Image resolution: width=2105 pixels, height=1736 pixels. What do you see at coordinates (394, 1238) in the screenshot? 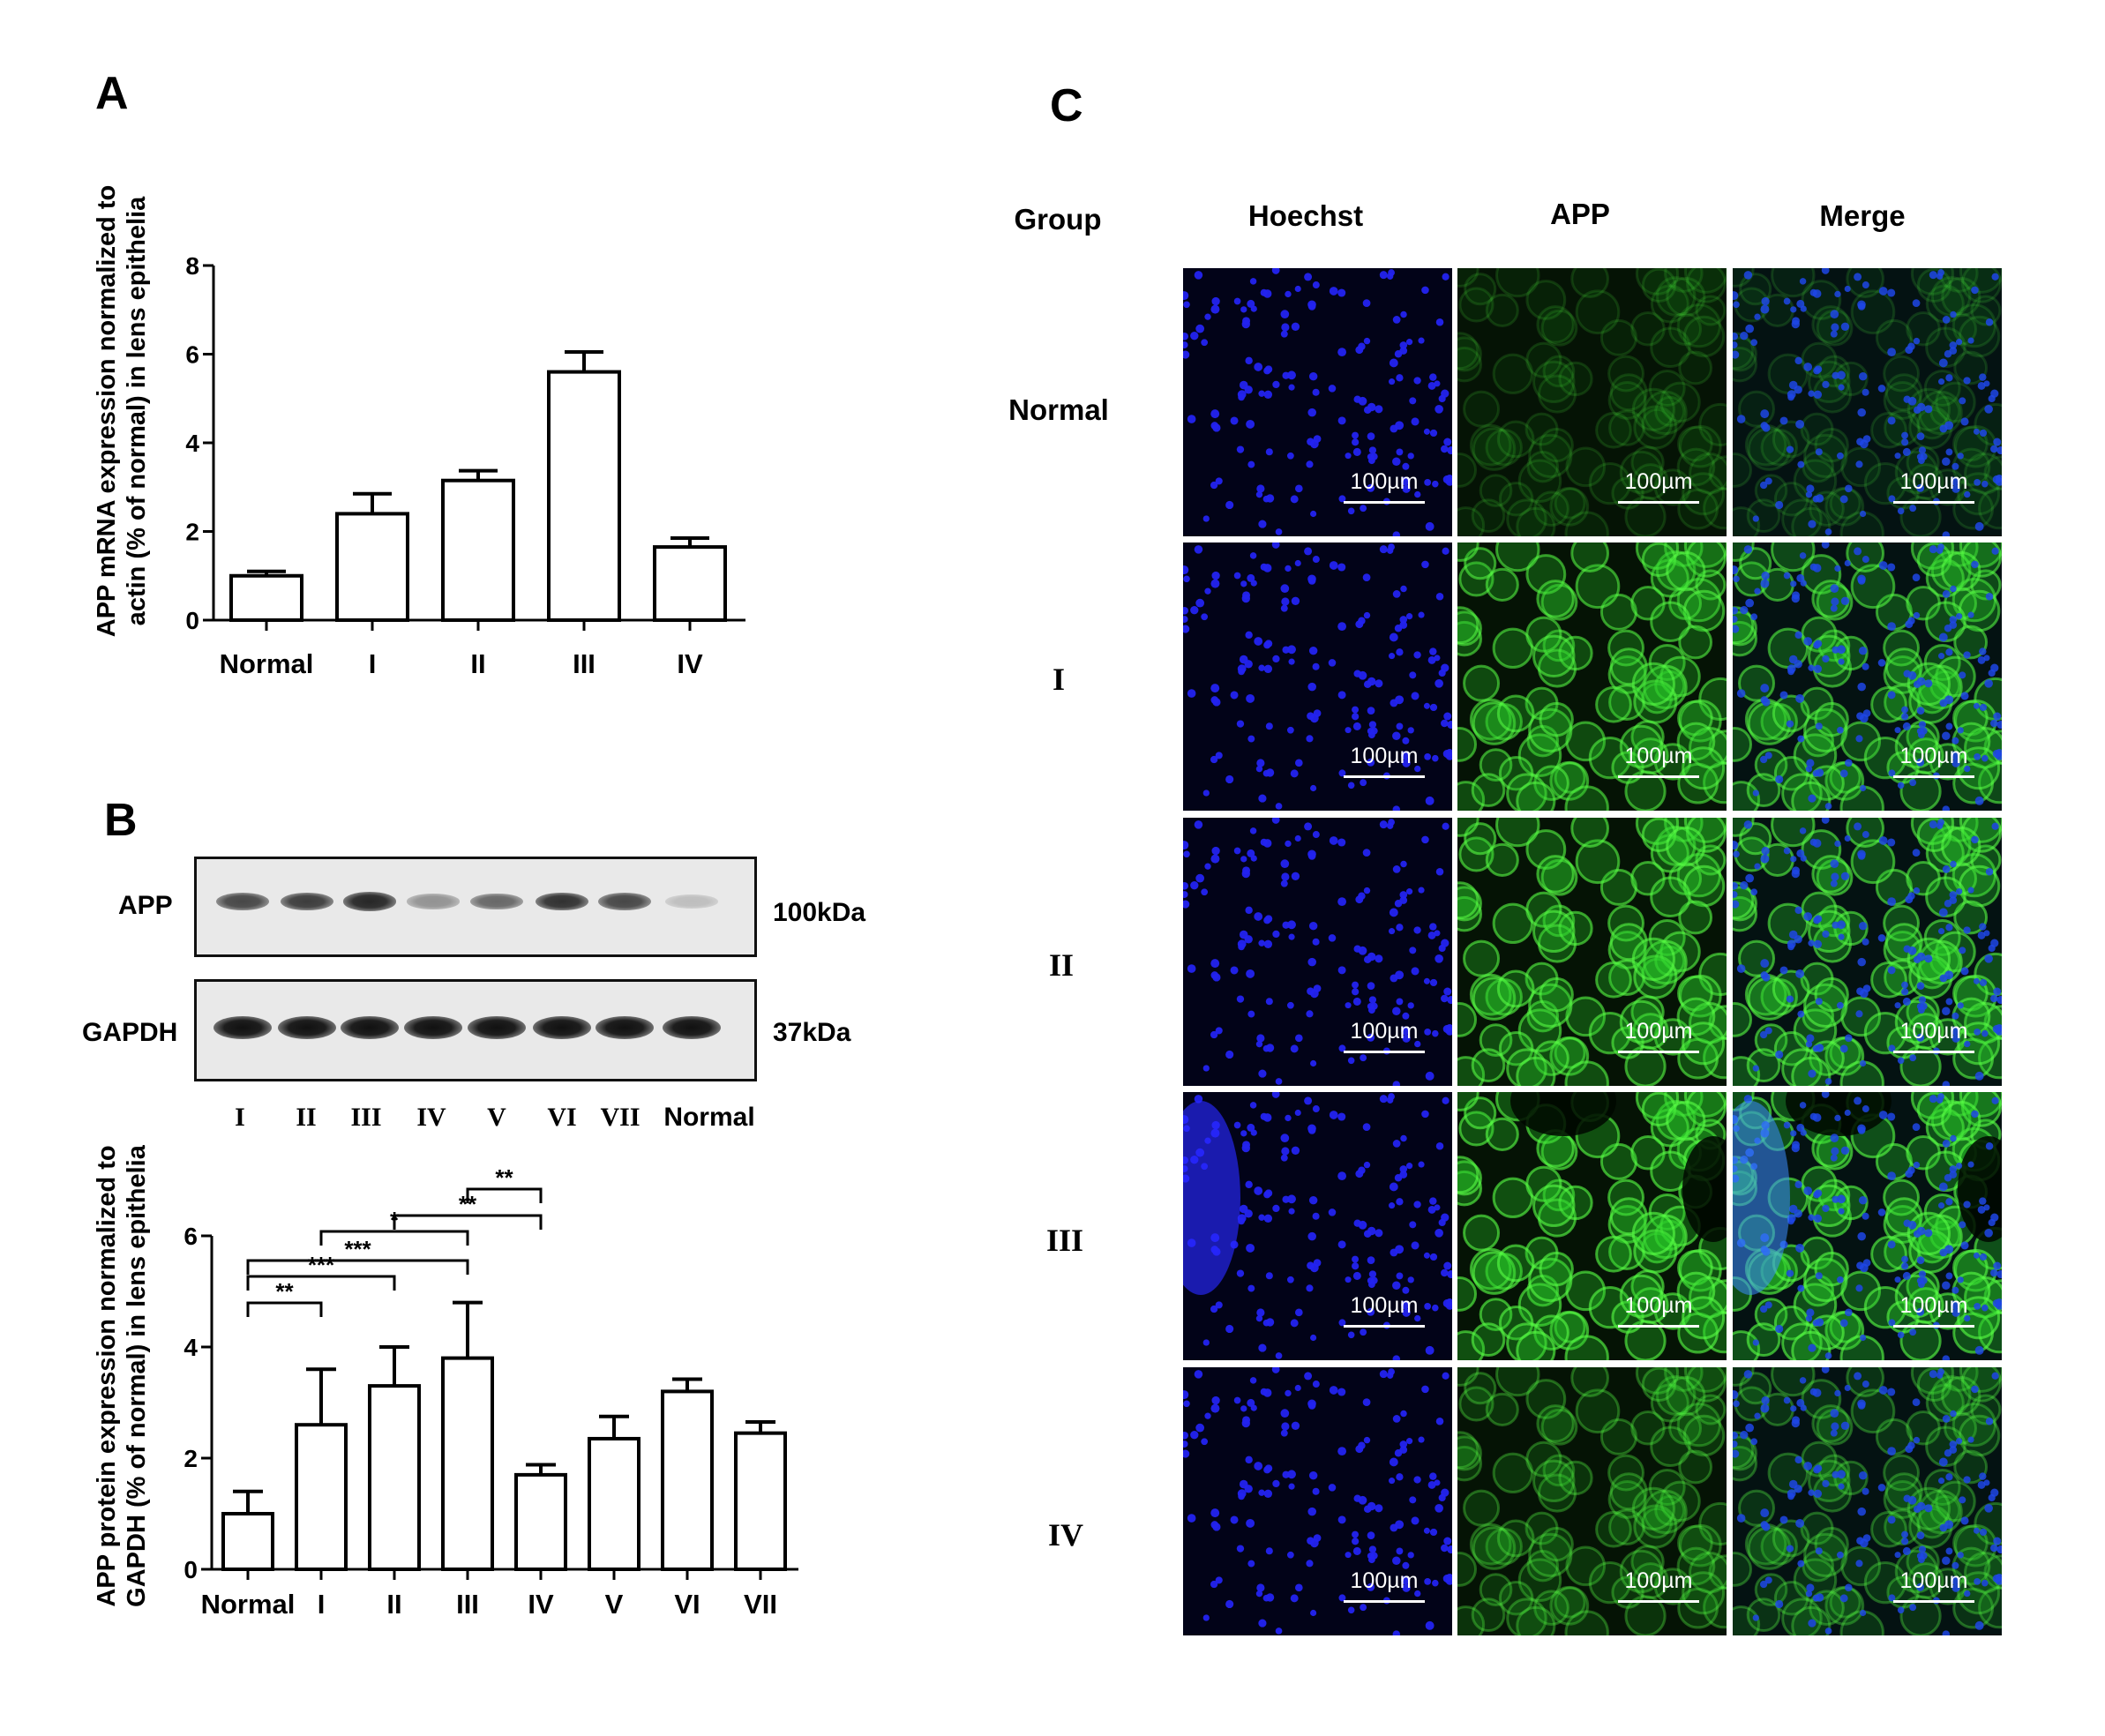
I see `significance-bracket` at bounding box center [394, 1238].